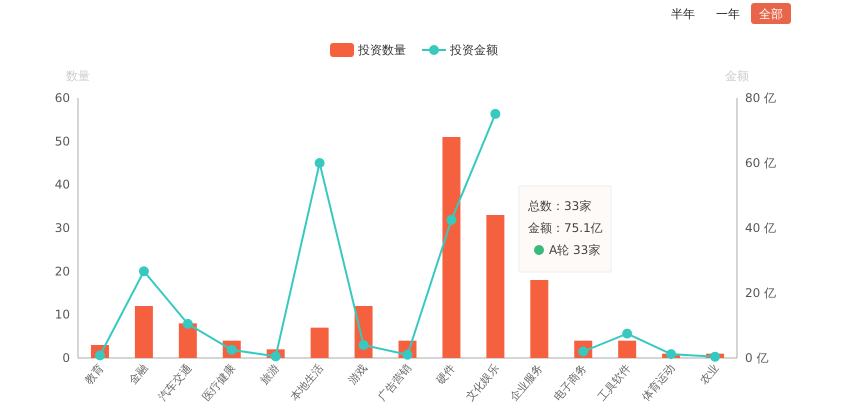 This screenshot has width=850, height=410. I want to click on x-tick-label: 体育运动, so click(658, 383).